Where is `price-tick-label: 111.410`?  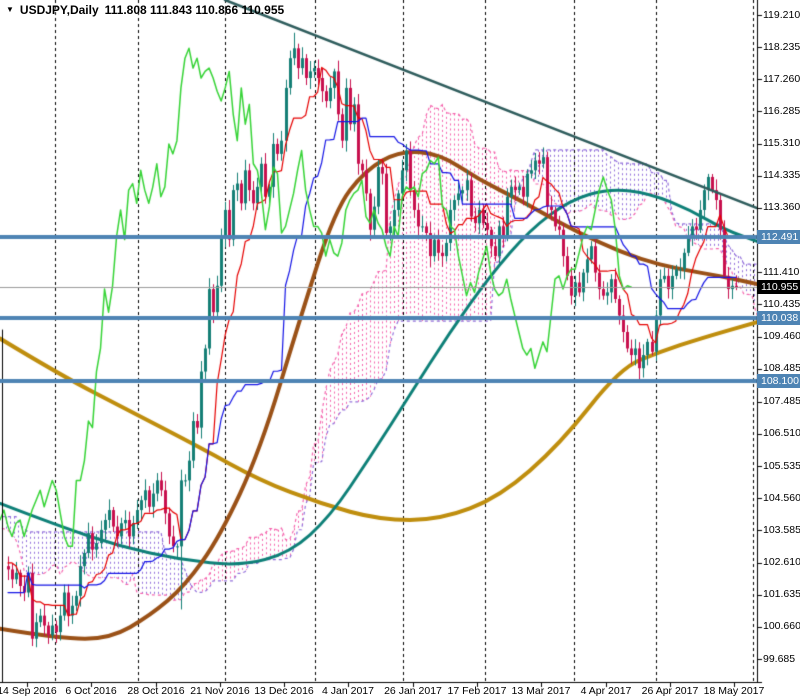 price-tick-label: 111.410 is located at coordinates (781, 271).